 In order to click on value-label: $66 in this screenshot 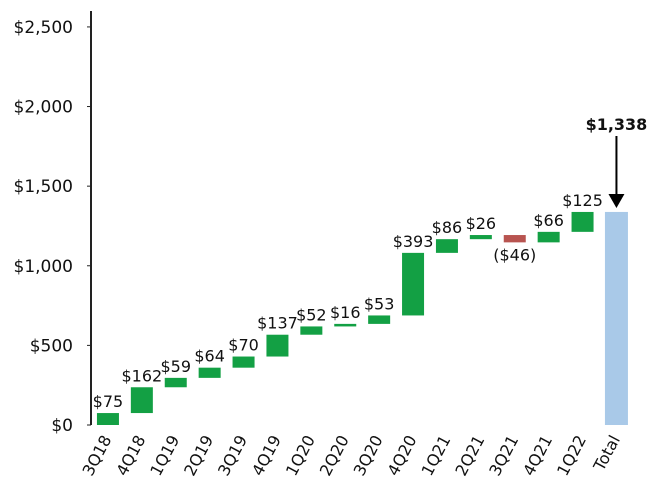, I will do `click(548, 220)`.